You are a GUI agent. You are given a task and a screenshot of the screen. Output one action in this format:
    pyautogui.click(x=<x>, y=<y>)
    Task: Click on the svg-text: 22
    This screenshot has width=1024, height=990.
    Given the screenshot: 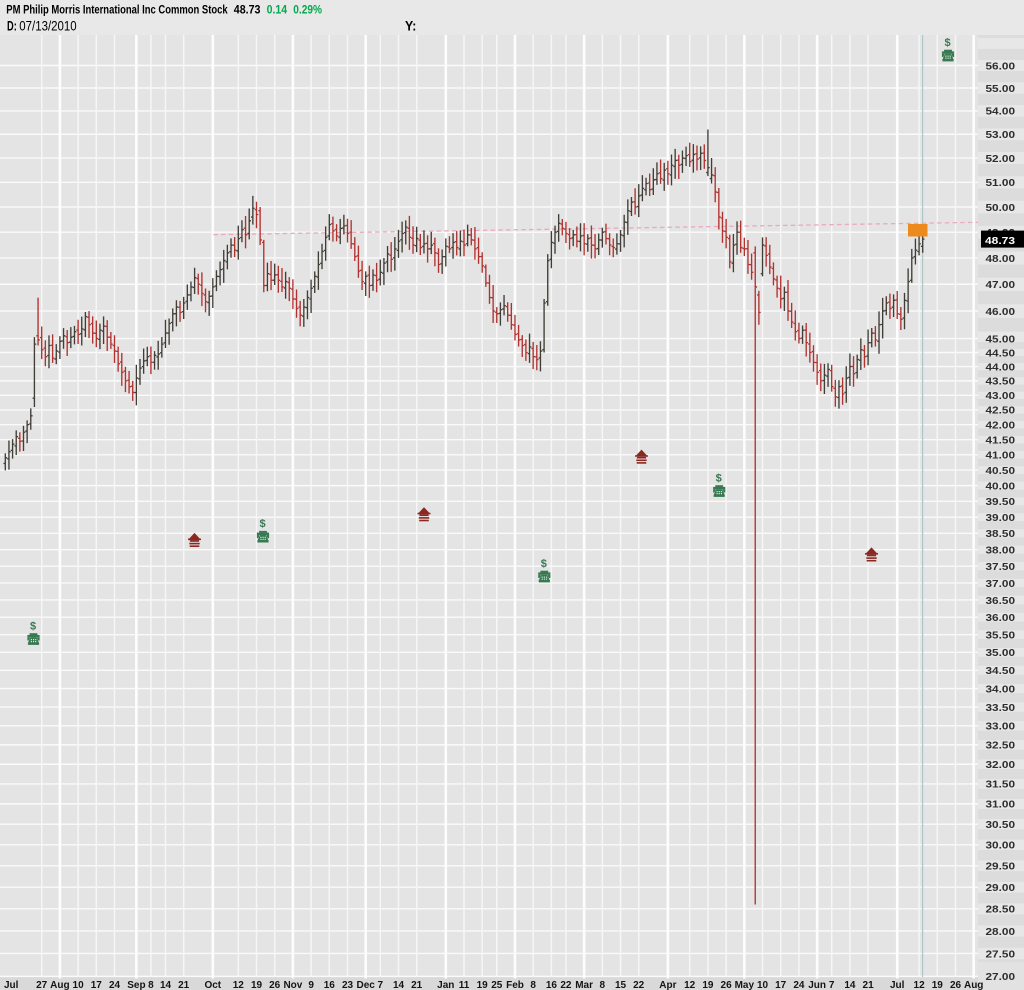 What is the action you would take?
    pyautogui.click(x=639, y=985)
    